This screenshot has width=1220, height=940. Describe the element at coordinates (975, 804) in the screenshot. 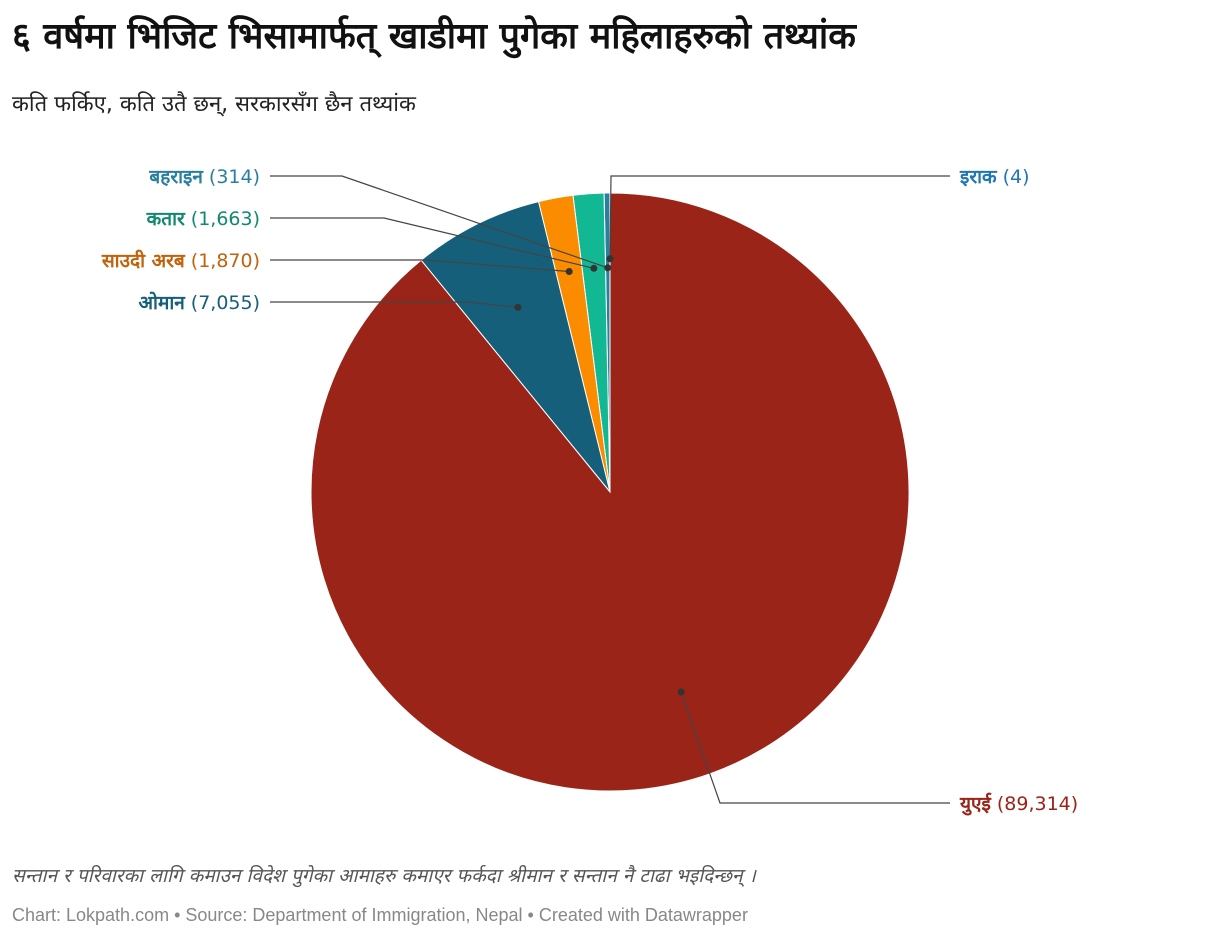

I see `slice-label-name-5: युएई` at that location.